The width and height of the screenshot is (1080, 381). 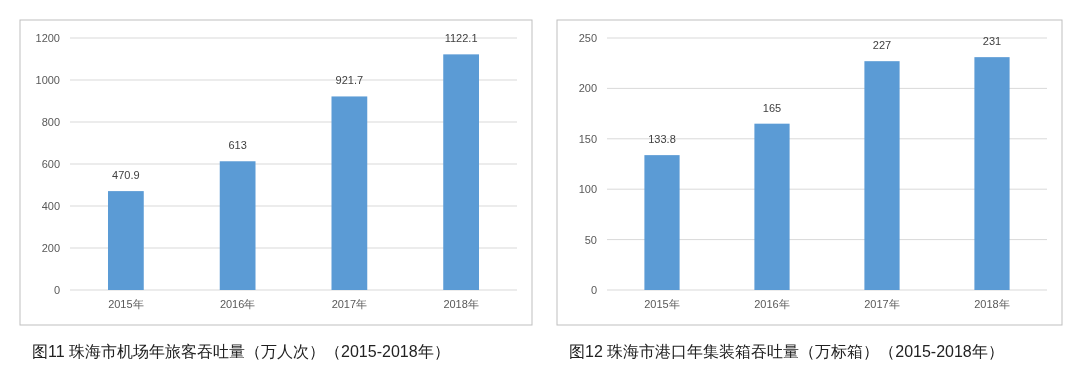 What do you see at coordinates (126, 175) in the screenshot?
I see `data-label: 470.9` at bounding box center [126, 175].